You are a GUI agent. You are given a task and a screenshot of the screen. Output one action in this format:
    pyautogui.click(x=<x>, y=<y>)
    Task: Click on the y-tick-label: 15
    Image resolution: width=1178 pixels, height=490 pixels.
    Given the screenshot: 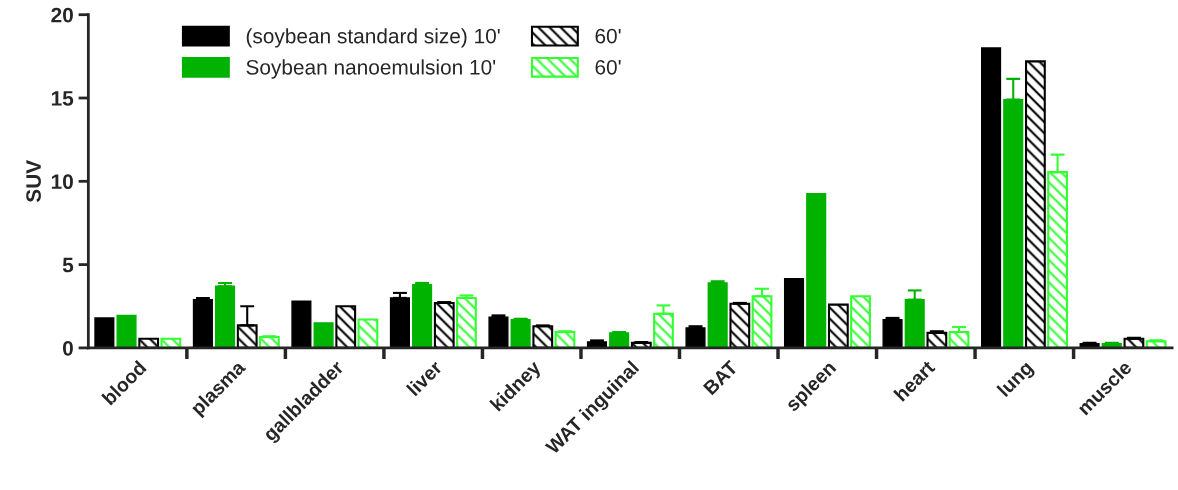 What is the action you would take?
    pyautogui.click(x=62, y=98)
    